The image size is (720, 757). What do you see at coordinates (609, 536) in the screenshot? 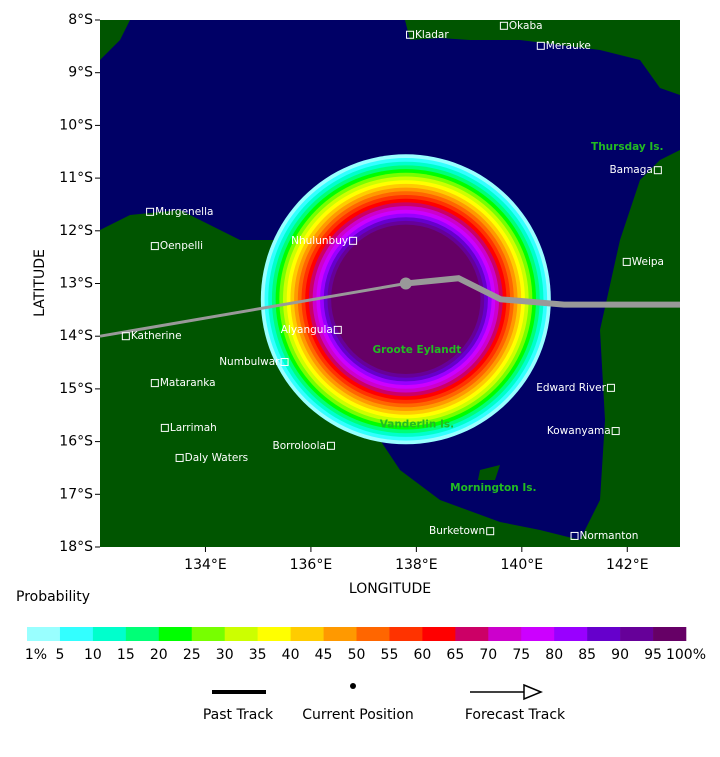
I see `place-label: Normanton` at bounding box center [609, 536].